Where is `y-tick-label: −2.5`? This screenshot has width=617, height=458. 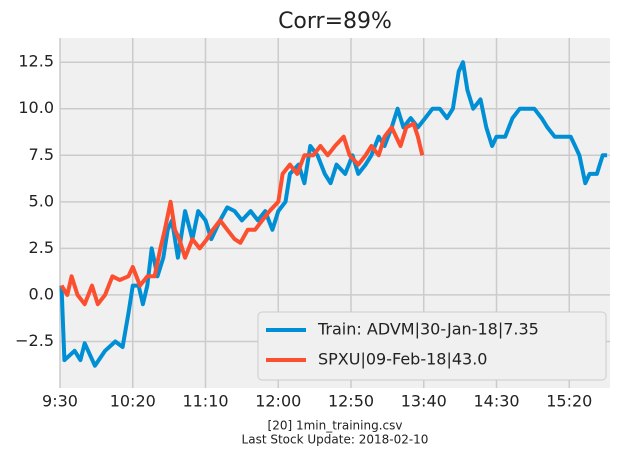 y-tick-label: −2.5 is located at coordinates (34, 340).